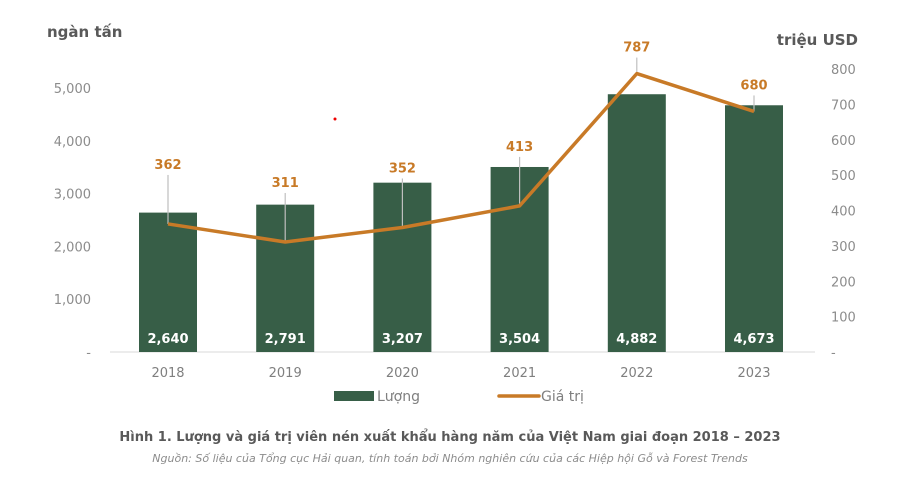 The image size is (900, 486). Describe the element at coordinates (817, 40) in the screenshot. I see `right-axis-title: triệu USD` at that location.